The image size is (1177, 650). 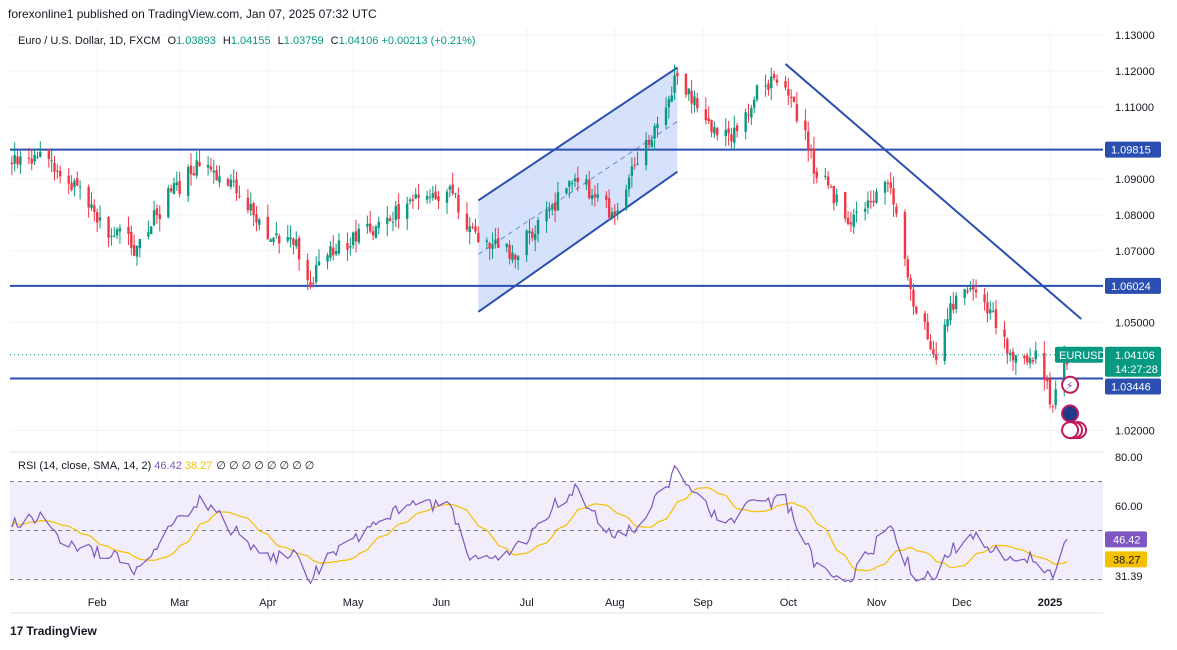 I want to click on close-value: 1.04106, so click(x=358, y=41).